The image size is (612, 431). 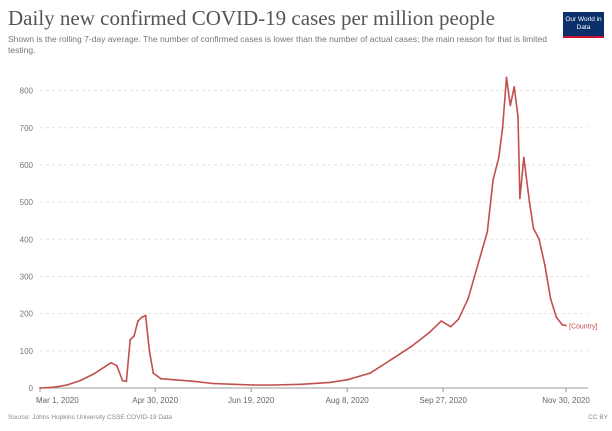 I want to click on y-tick-label: 700, so click(x=27, y=128).